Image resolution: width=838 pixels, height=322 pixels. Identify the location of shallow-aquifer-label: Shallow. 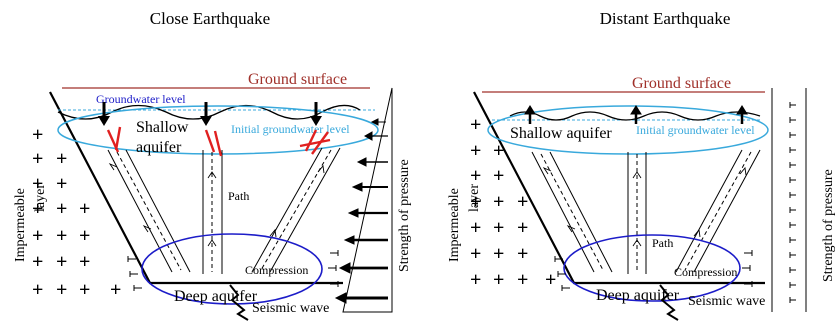
(162, 127).